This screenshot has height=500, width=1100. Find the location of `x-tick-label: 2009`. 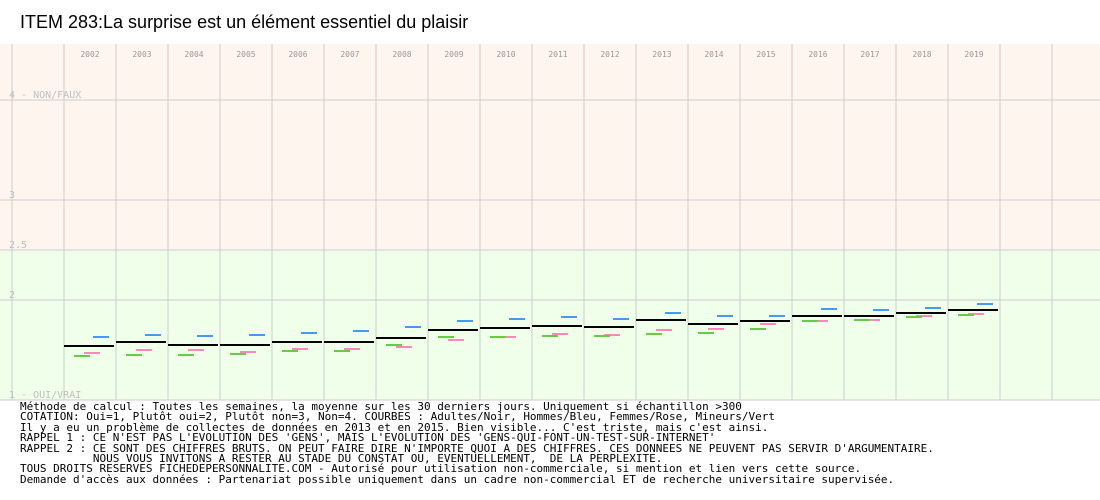

x-tick-label: 2009 is located at coordinates (453, 54).